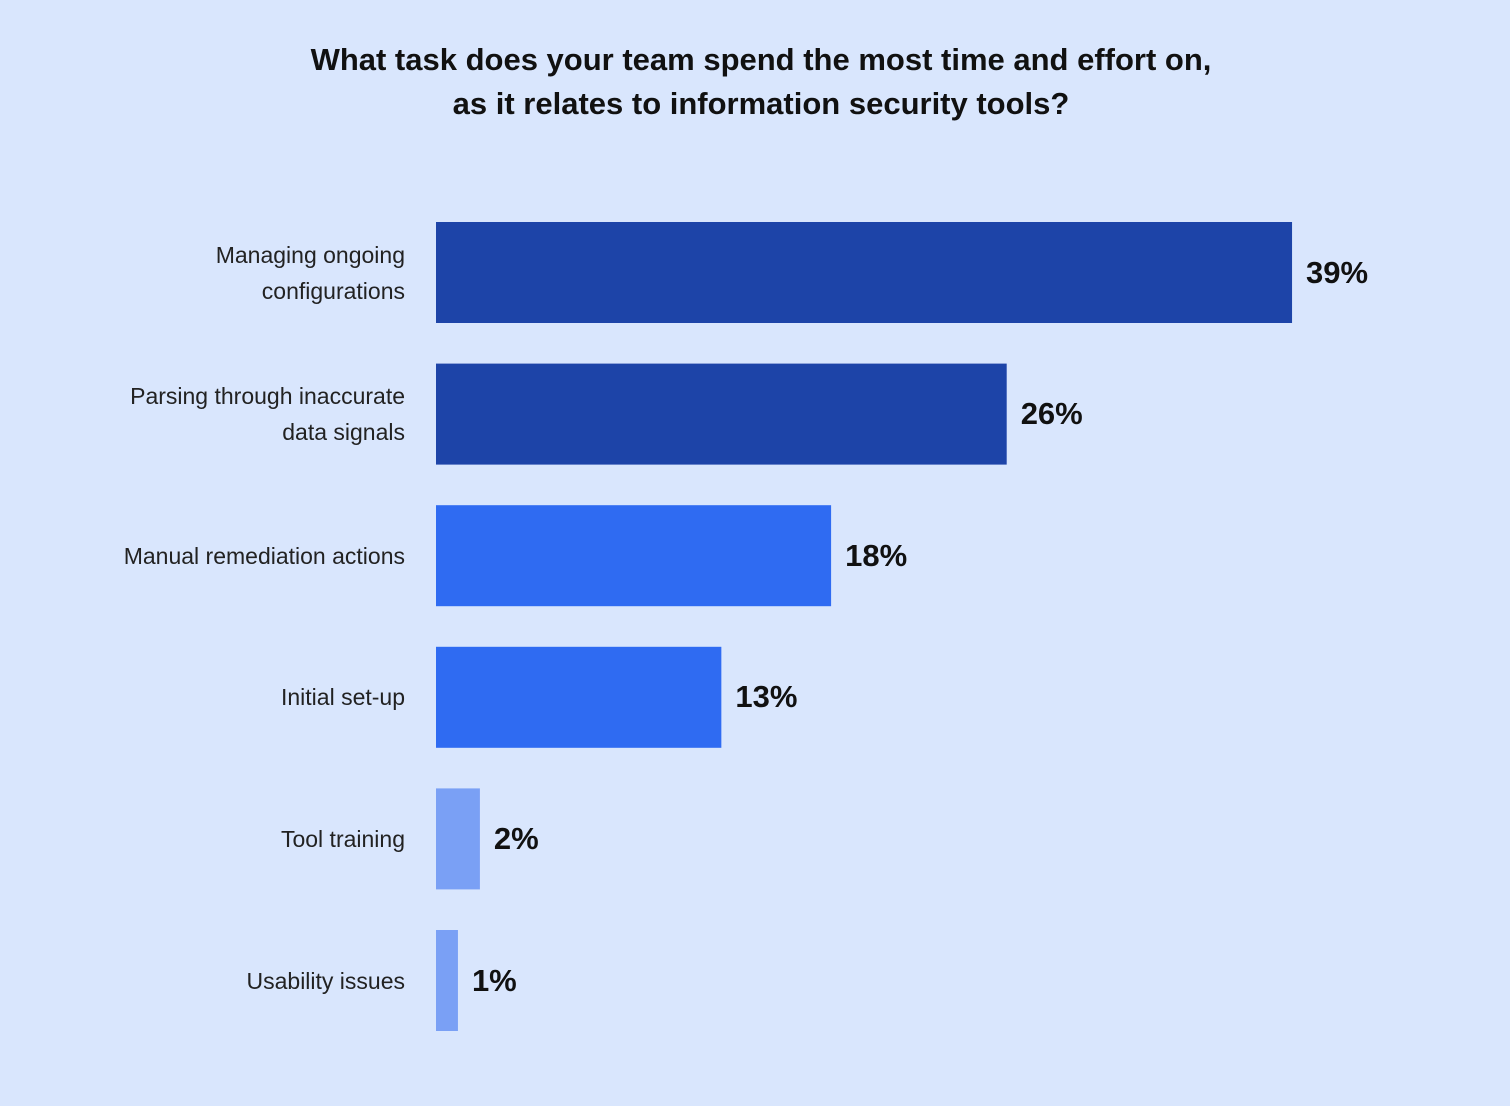  I want to click on category-label: Usability issues, so click(326, 980).